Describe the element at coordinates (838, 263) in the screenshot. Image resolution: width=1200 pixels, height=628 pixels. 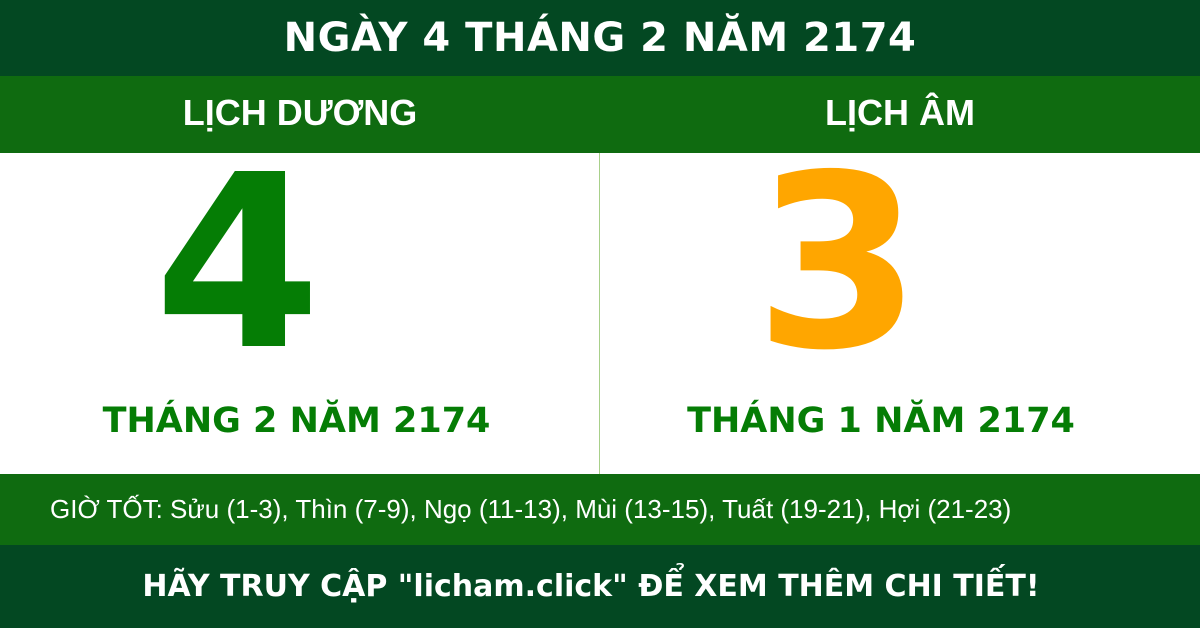
I see `lunar-day: 3` at that location.